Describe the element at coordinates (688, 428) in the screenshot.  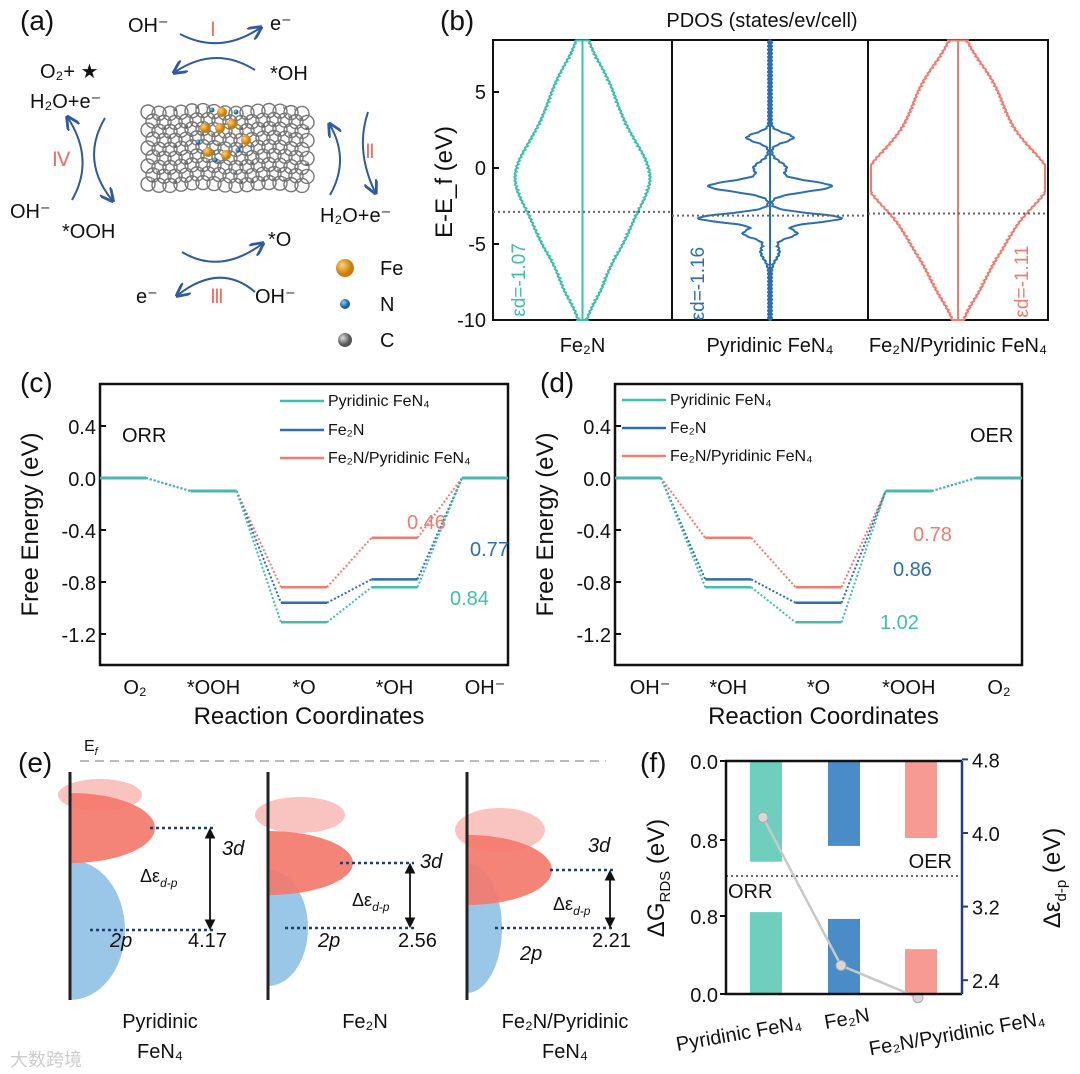
I see `legend-label: Fe₂N` at that location.